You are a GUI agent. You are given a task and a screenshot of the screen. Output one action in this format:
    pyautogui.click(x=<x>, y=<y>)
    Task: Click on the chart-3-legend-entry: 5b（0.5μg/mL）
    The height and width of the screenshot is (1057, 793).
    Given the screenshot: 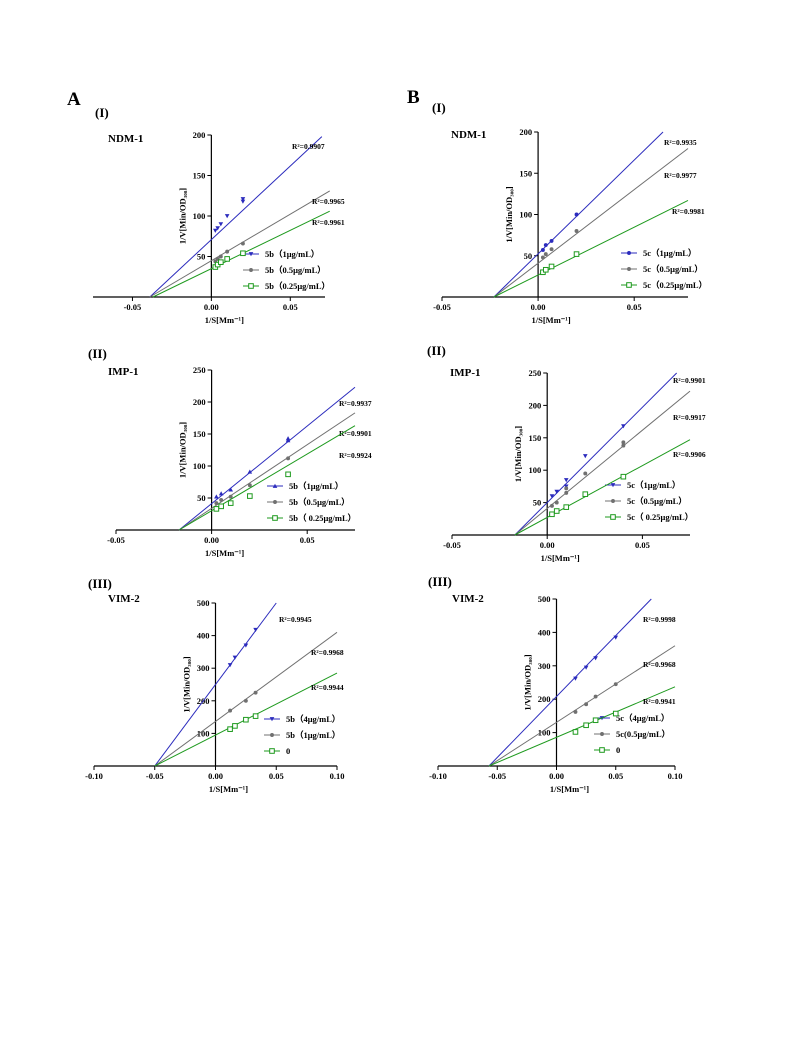 What is the action you would take?
    pyautogui.click(x=319, y=502)
    